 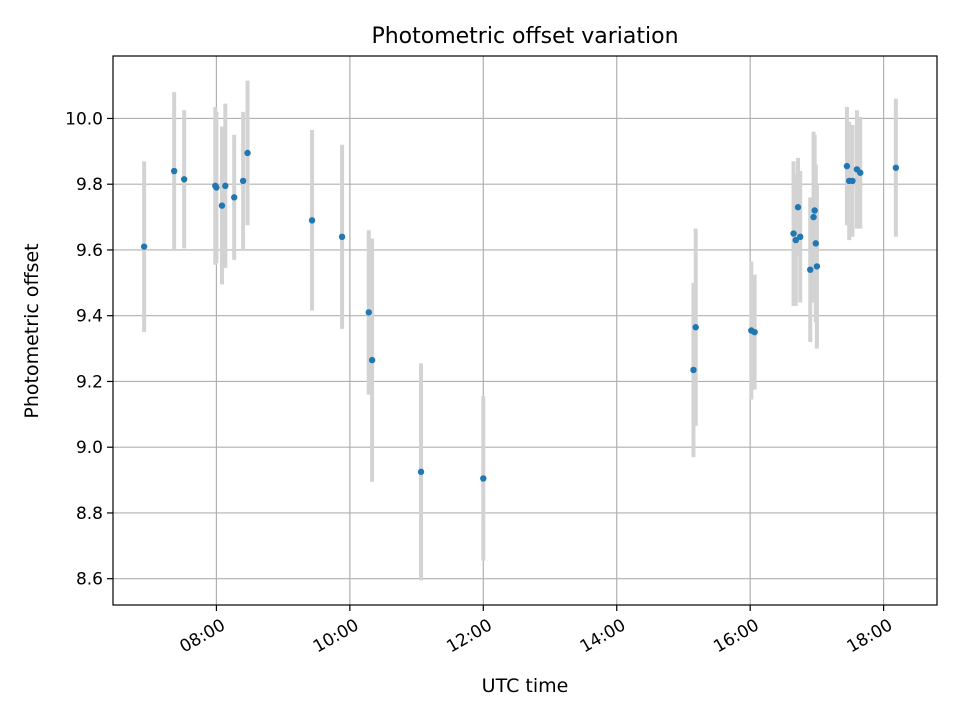 What do you see at coordinates (89, 514) in the screenshot?
I see `y-tick-label: 8.8` at bounding box center [89, 514].